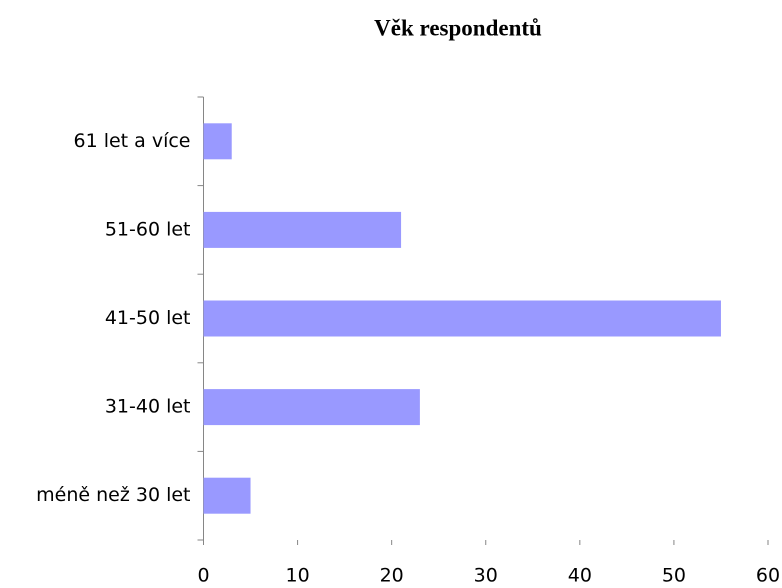 The image size is (782, 588). What do you see at coordinates (148, 318) in the screenshot?
I see `y-tick-label: 41-50 let` at bounding box center [148, 318].